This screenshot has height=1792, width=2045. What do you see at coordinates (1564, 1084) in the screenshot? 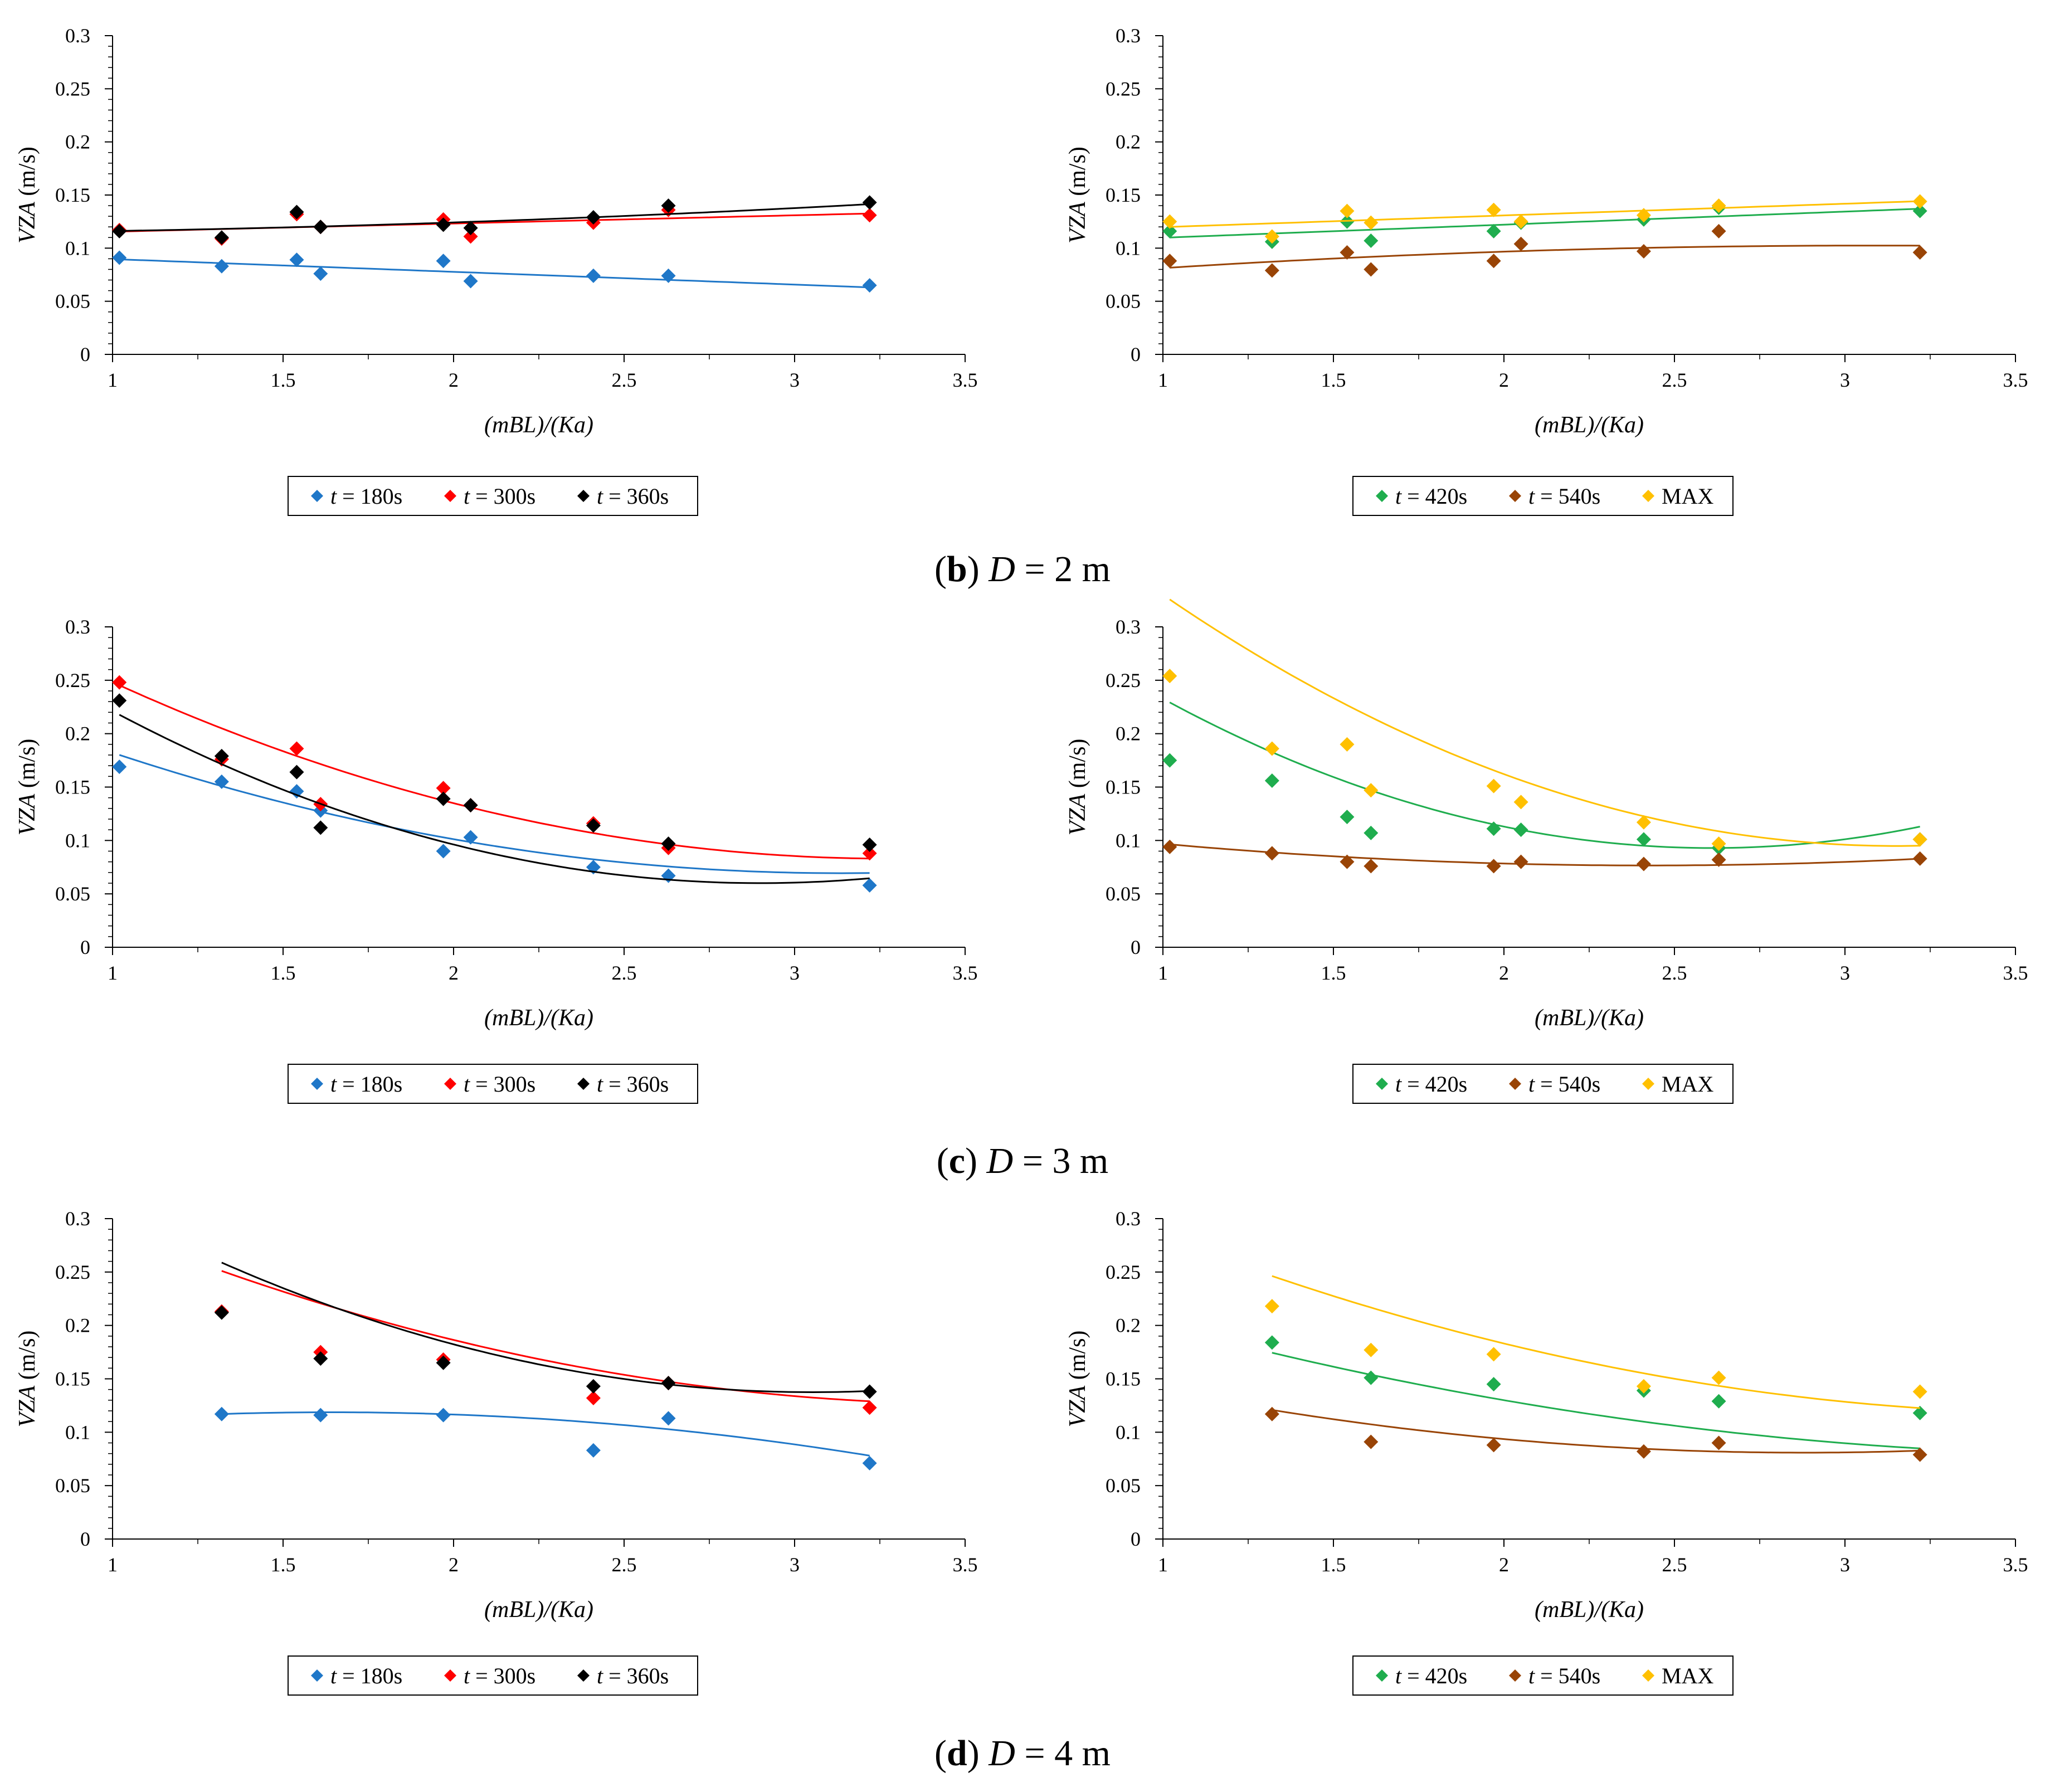
I see `legend-label-t540: t = 540s` at bounding box center [1564, 1084].